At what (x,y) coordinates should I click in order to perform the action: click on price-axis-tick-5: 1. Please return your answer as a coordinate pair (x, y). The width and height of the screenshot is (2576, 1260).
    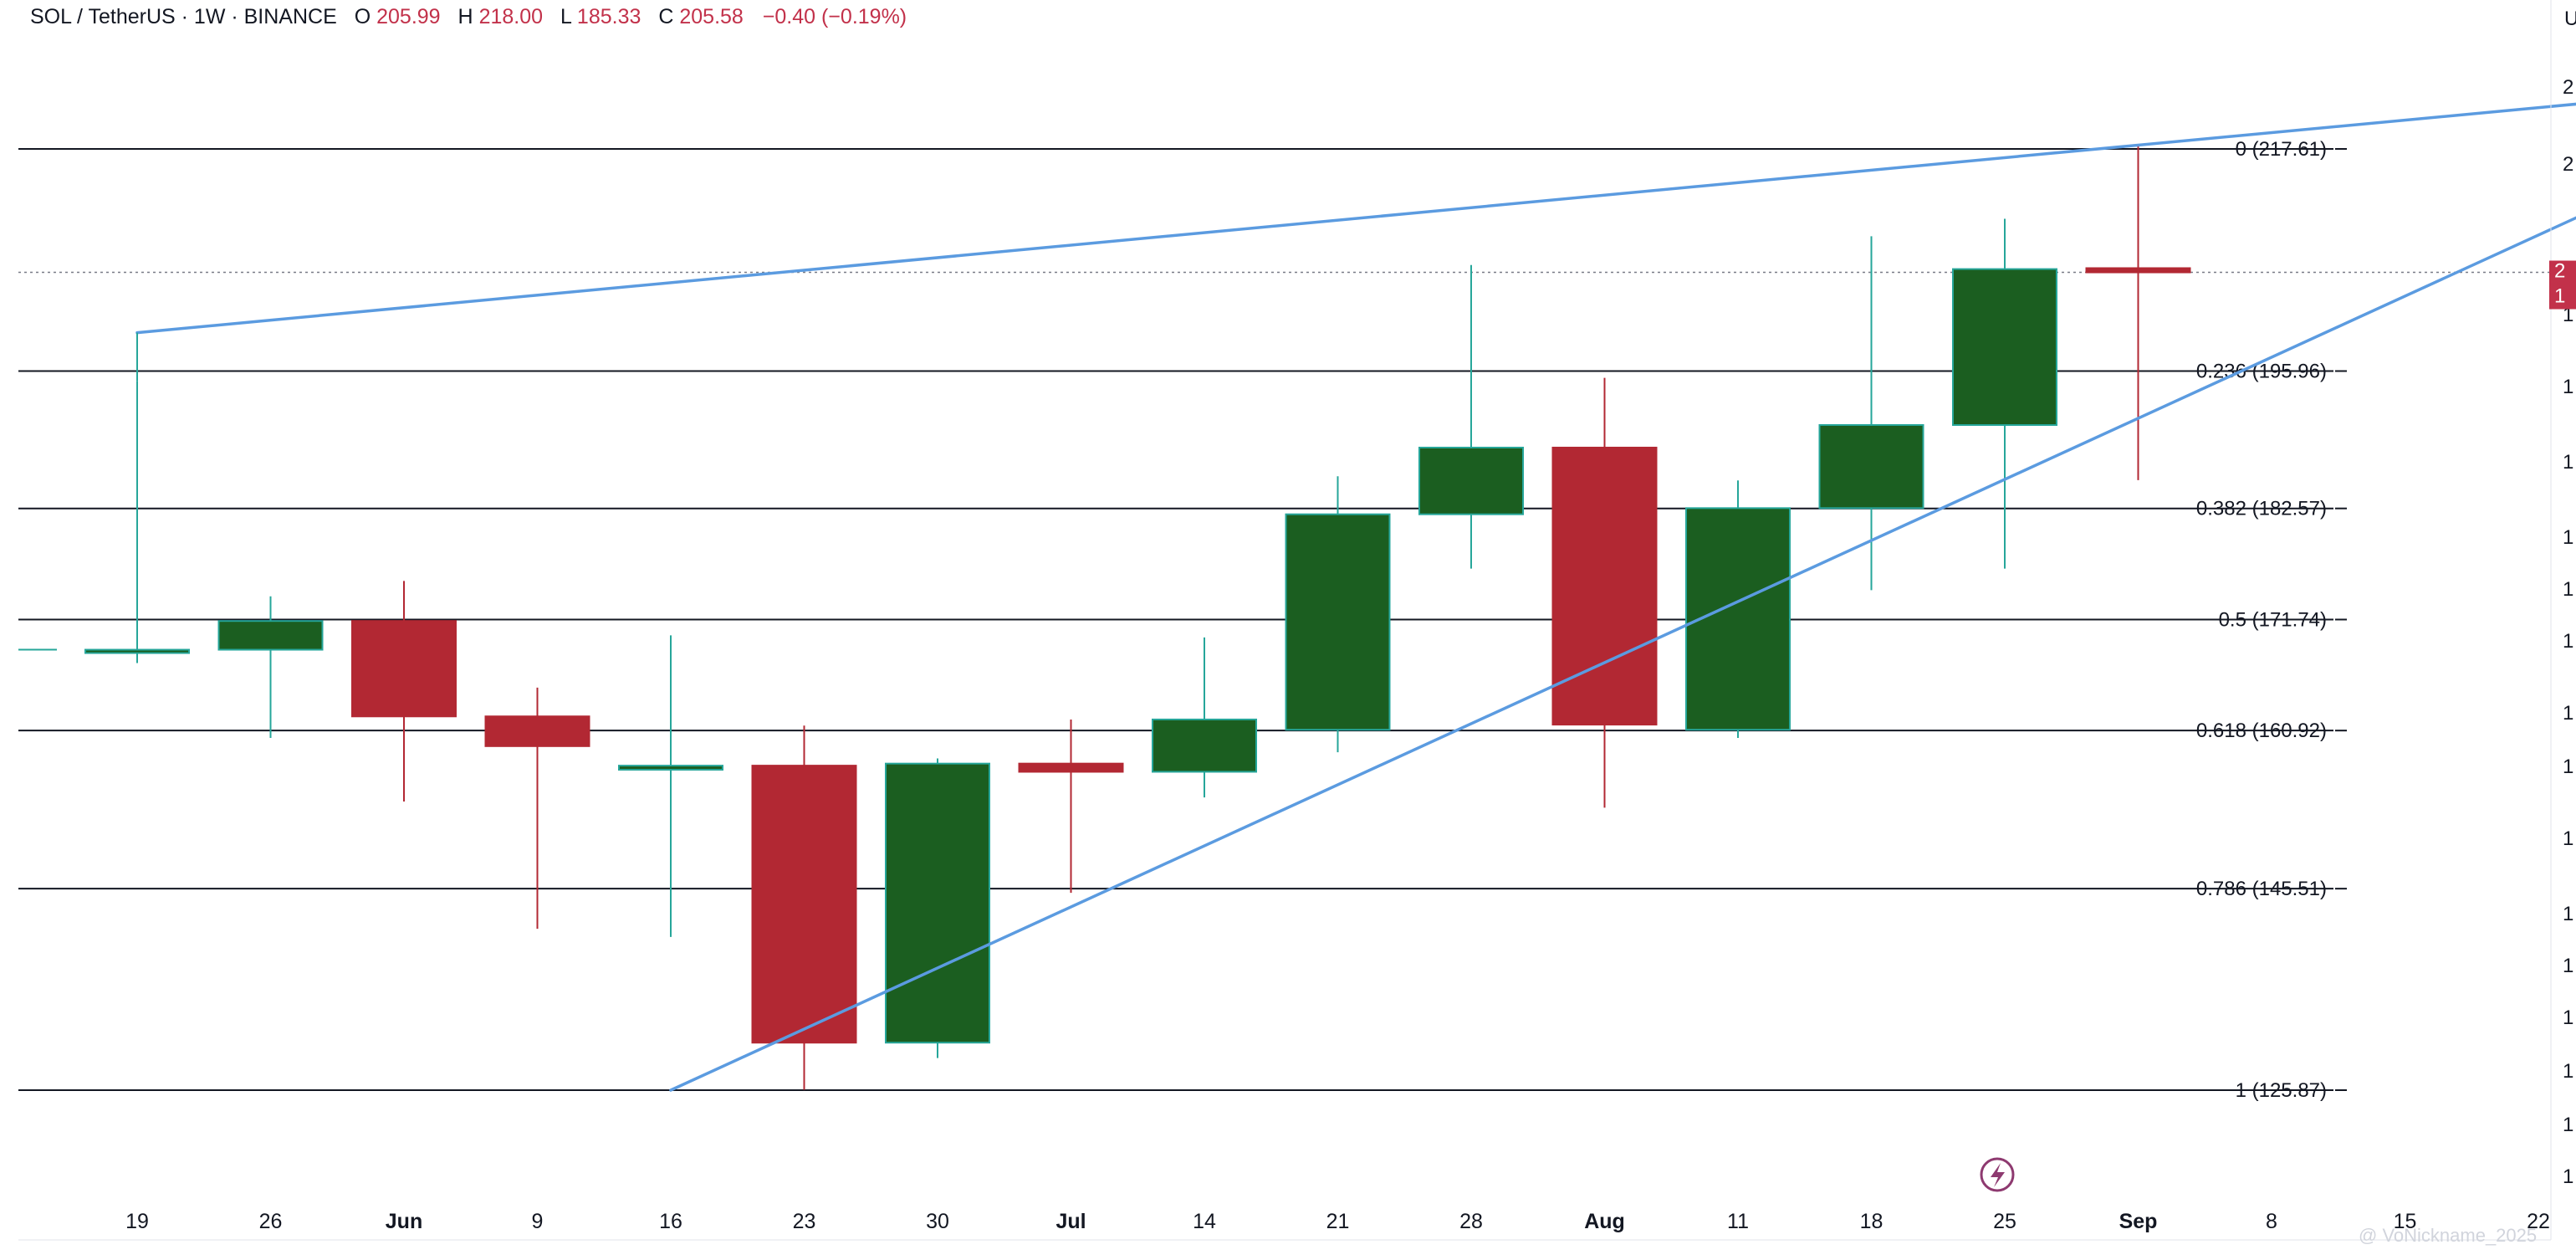
    Looking at the image, I should click on (2568, 462).